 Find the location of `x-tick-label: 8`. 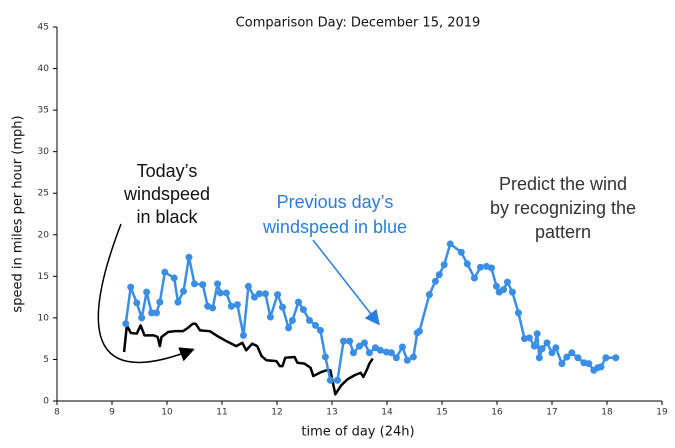

x-tick-label: 8 is located at coordinates (57, 413).